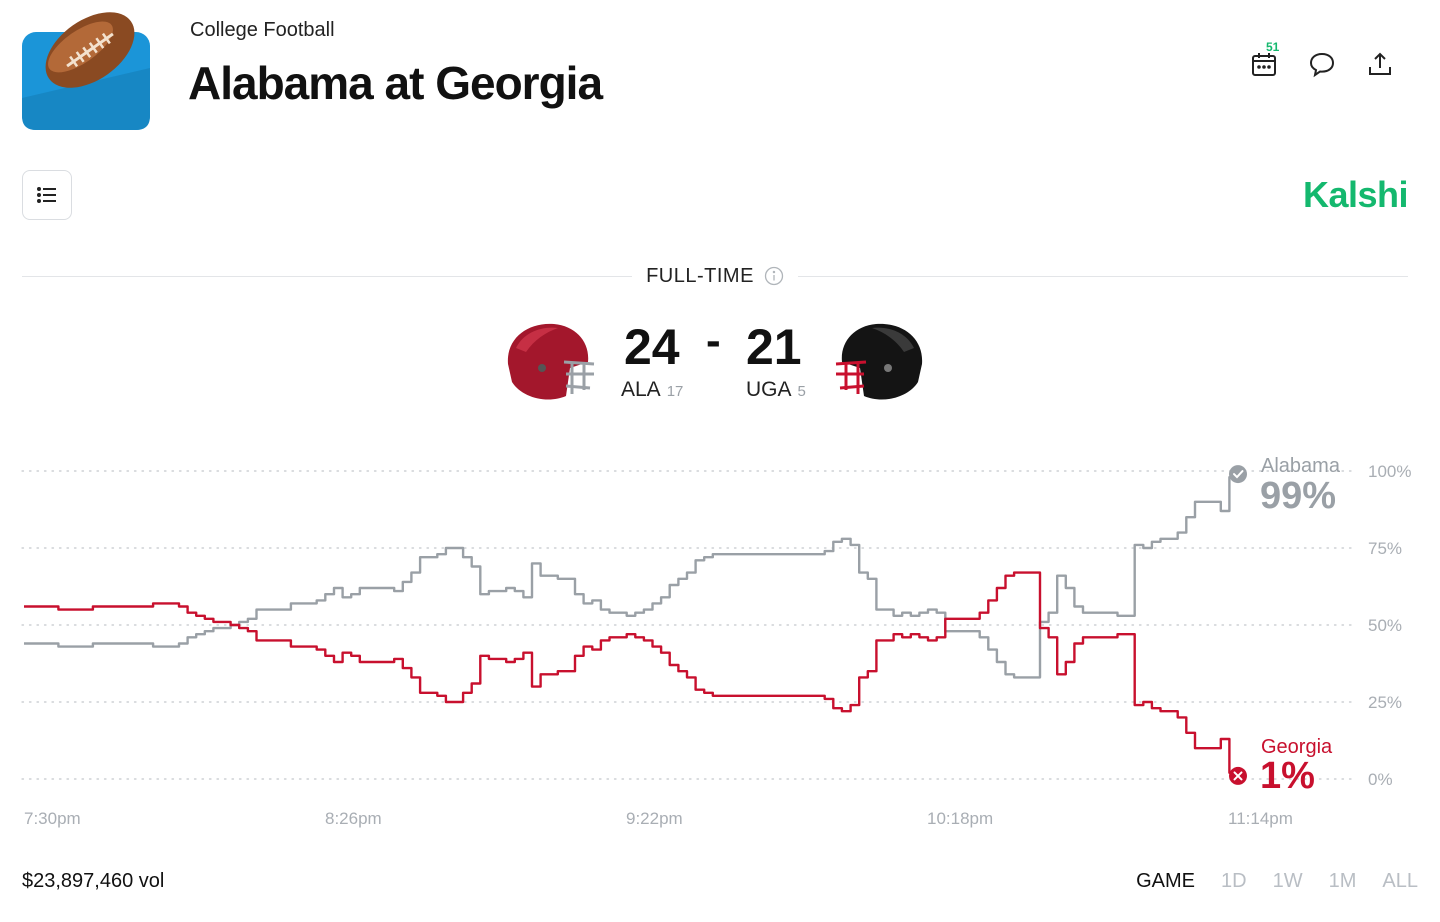 The width and height of the screenshot is (1440, 922). What do you see at coordinates (327, 276) in the screenshot?
I see `divider-line-left` at bounding box center [327, 276].